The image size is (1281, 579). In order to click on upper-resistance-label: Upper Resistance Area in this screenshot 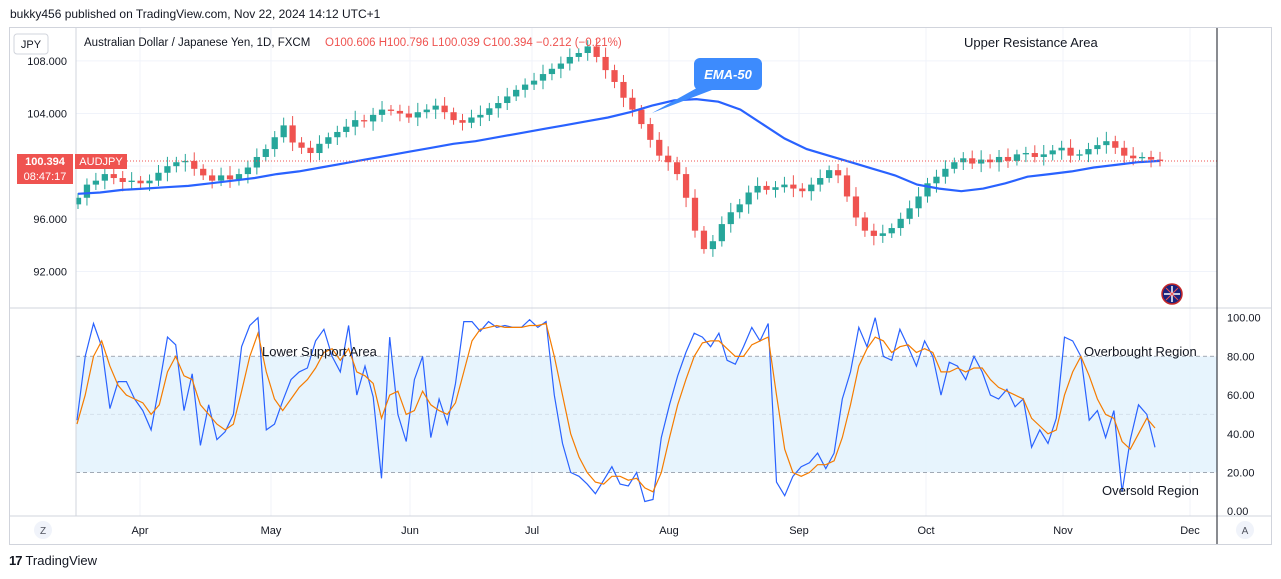, I will do `click(1031, 42)`.